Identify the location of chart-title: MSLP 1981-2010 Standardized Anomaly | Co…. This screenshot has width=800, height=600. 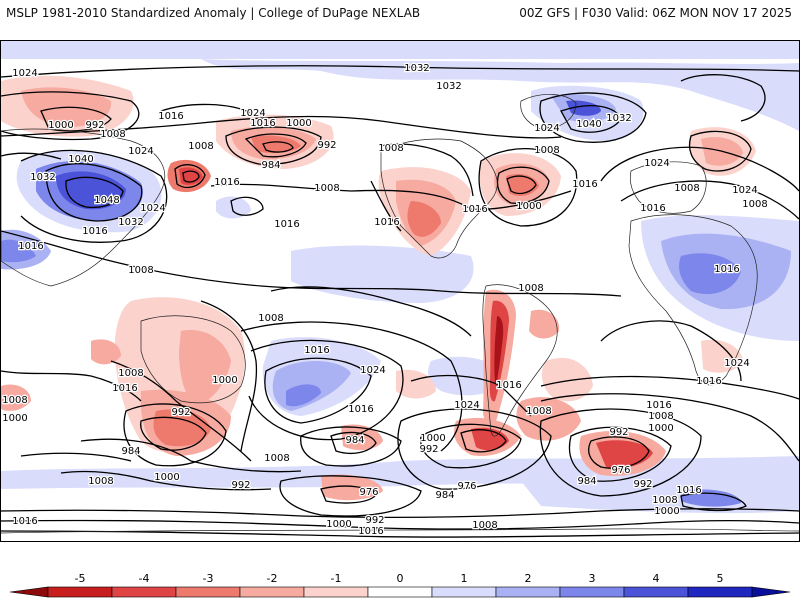
(213, 13).